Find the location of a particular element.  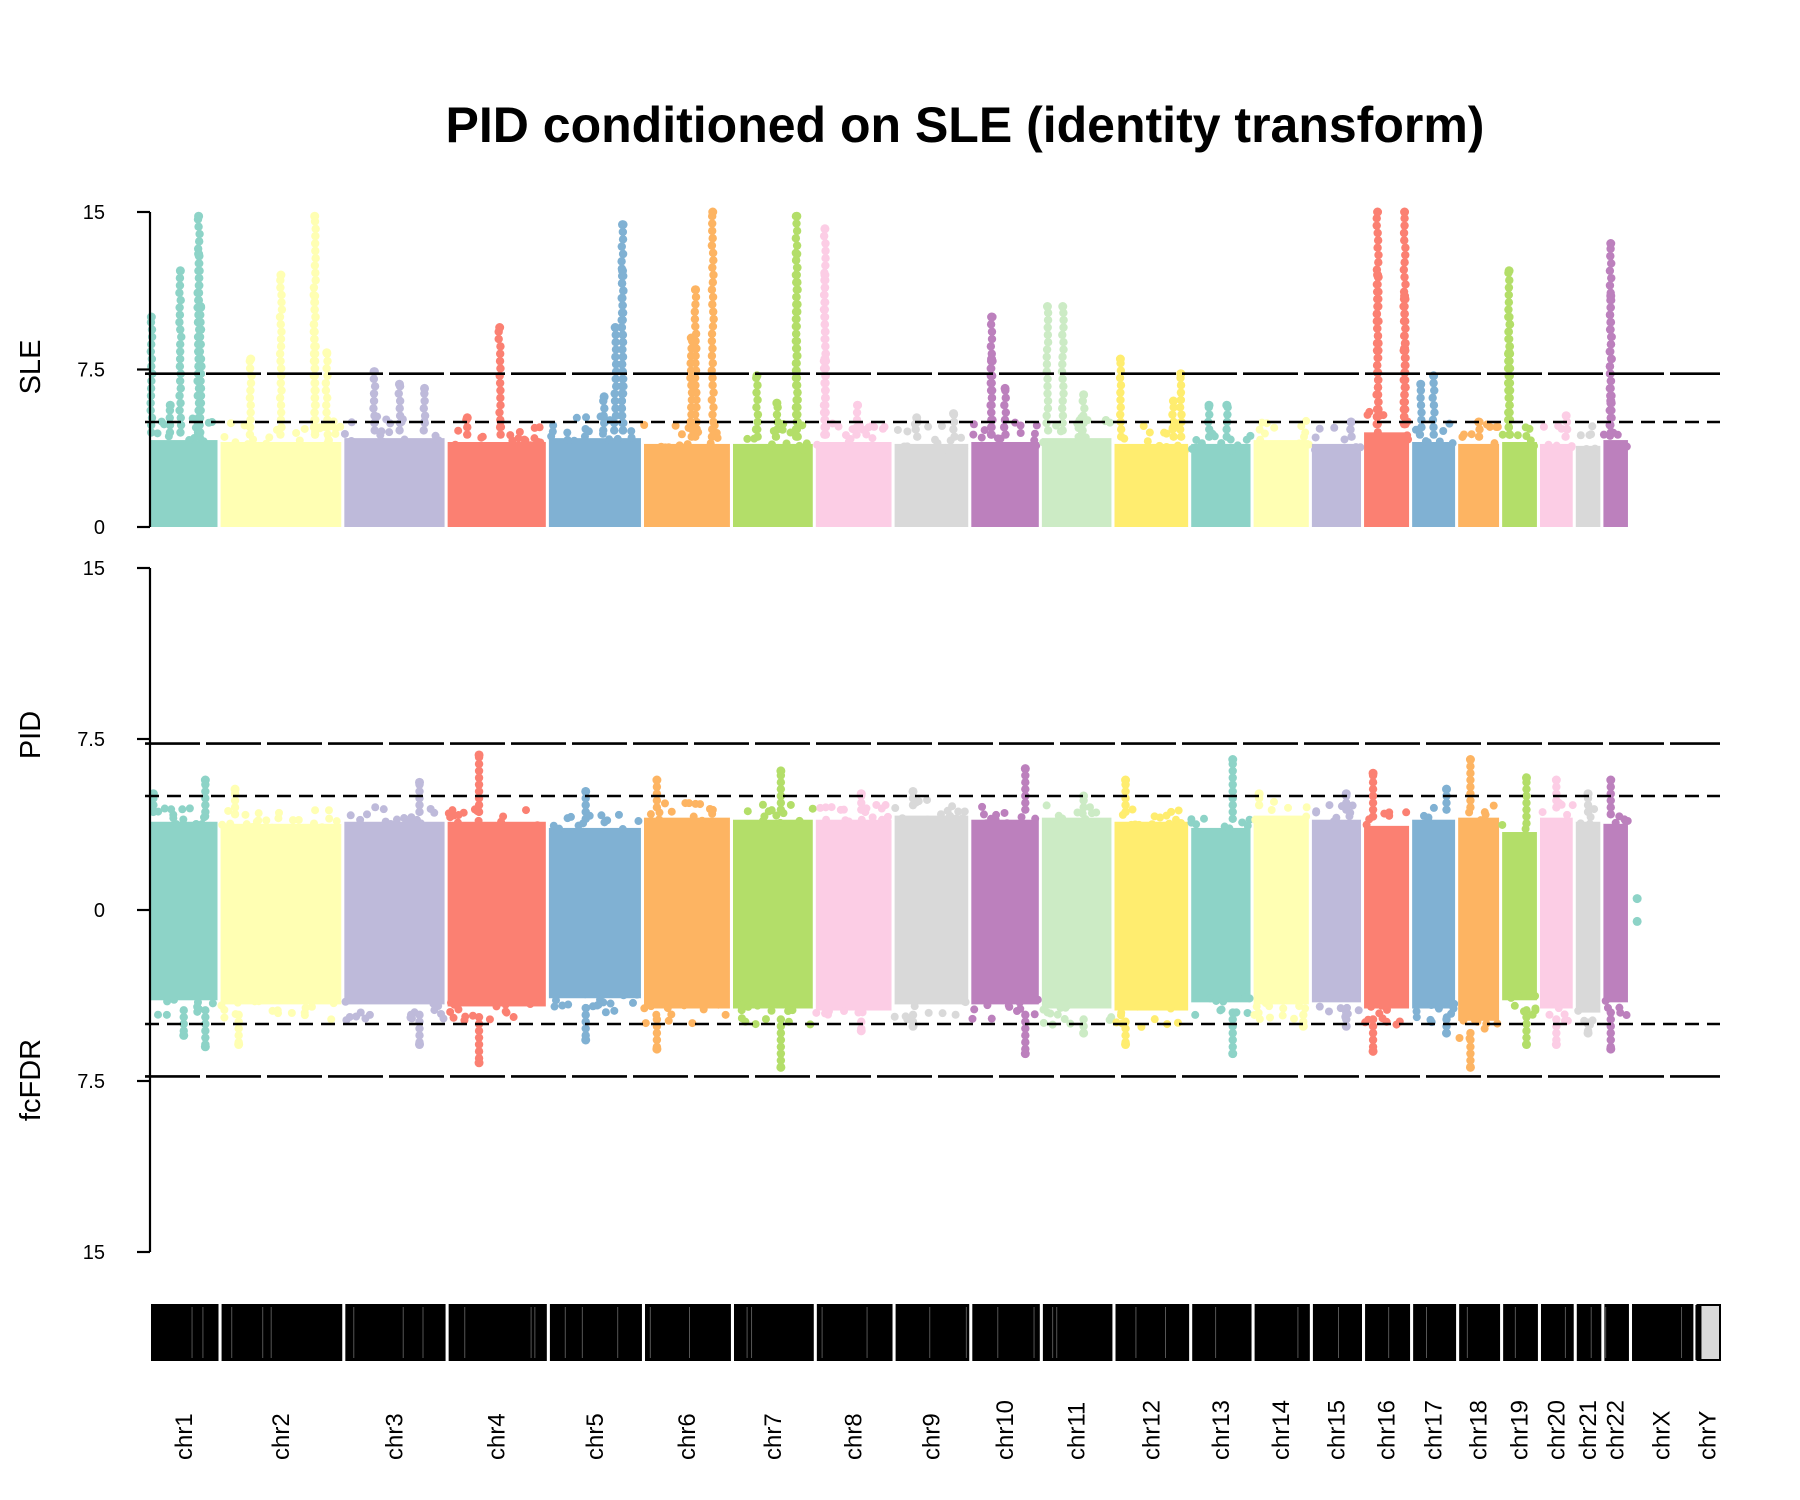

chr12-bottom-block is located at coordinates (1151, 916).